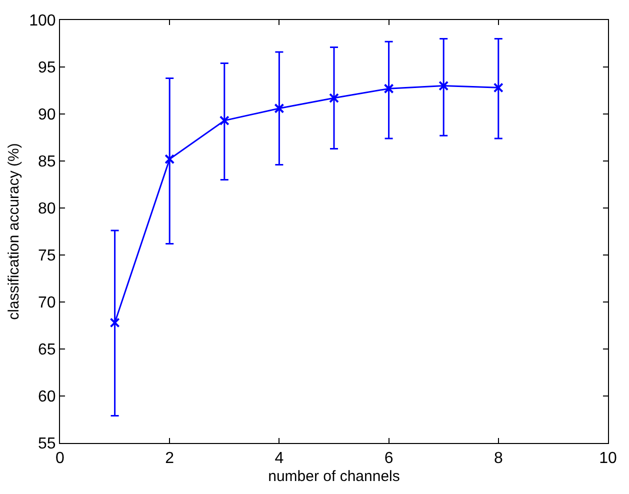  Describe the element at coordinates (334, 477) in the screenshot. I see `x-axis-title: number of channels` at that location.